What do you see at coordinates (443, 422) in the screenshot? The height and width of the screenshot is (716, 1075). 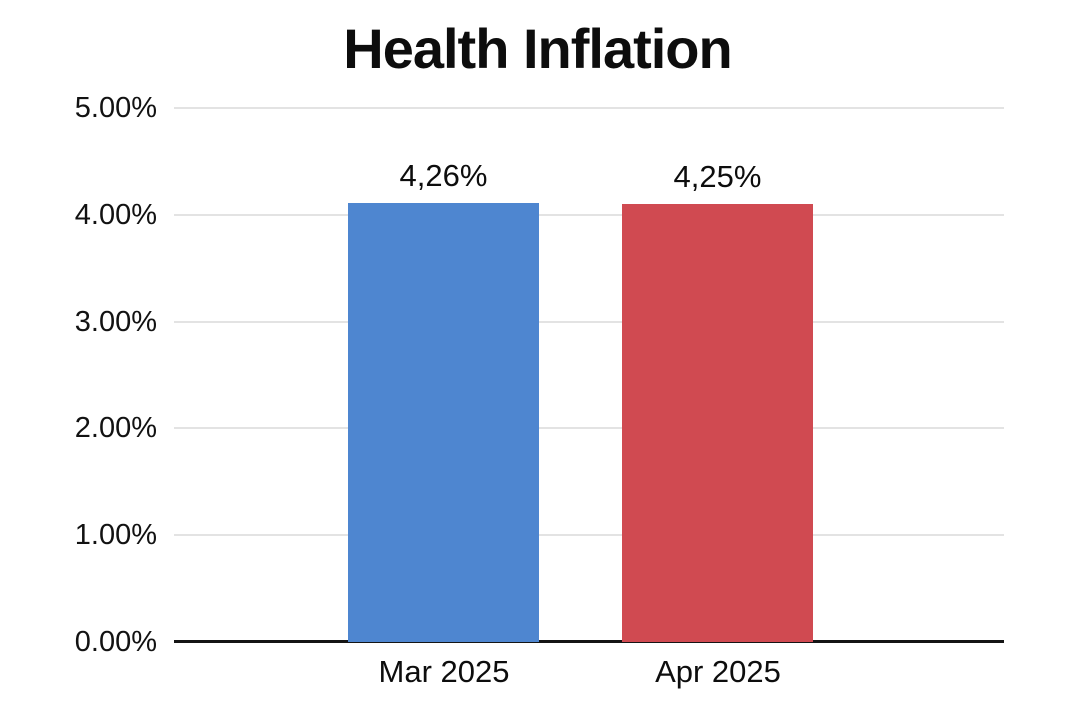 I see `bar-mar-2025` at bounding box center [443, 422].